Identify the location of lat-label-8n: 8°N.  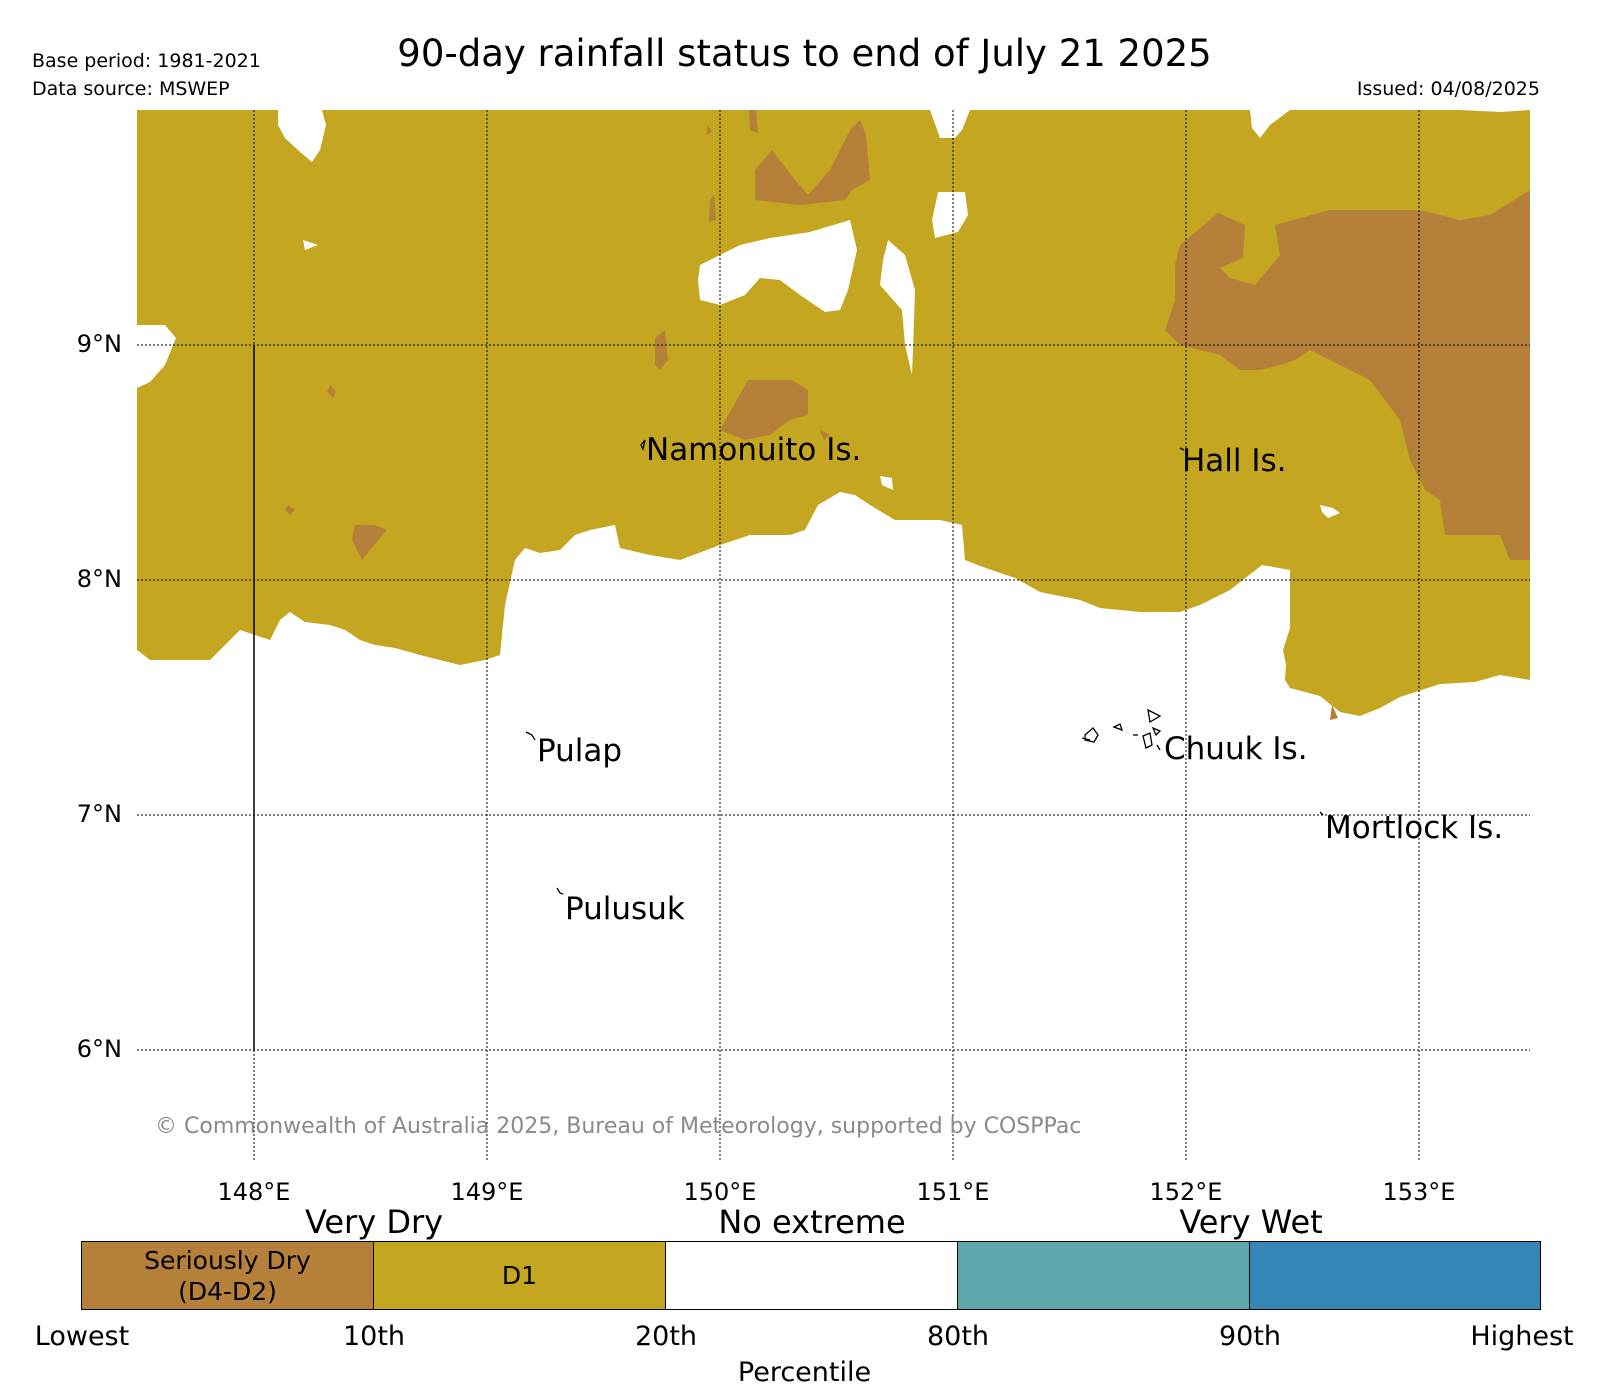
(99, 579).